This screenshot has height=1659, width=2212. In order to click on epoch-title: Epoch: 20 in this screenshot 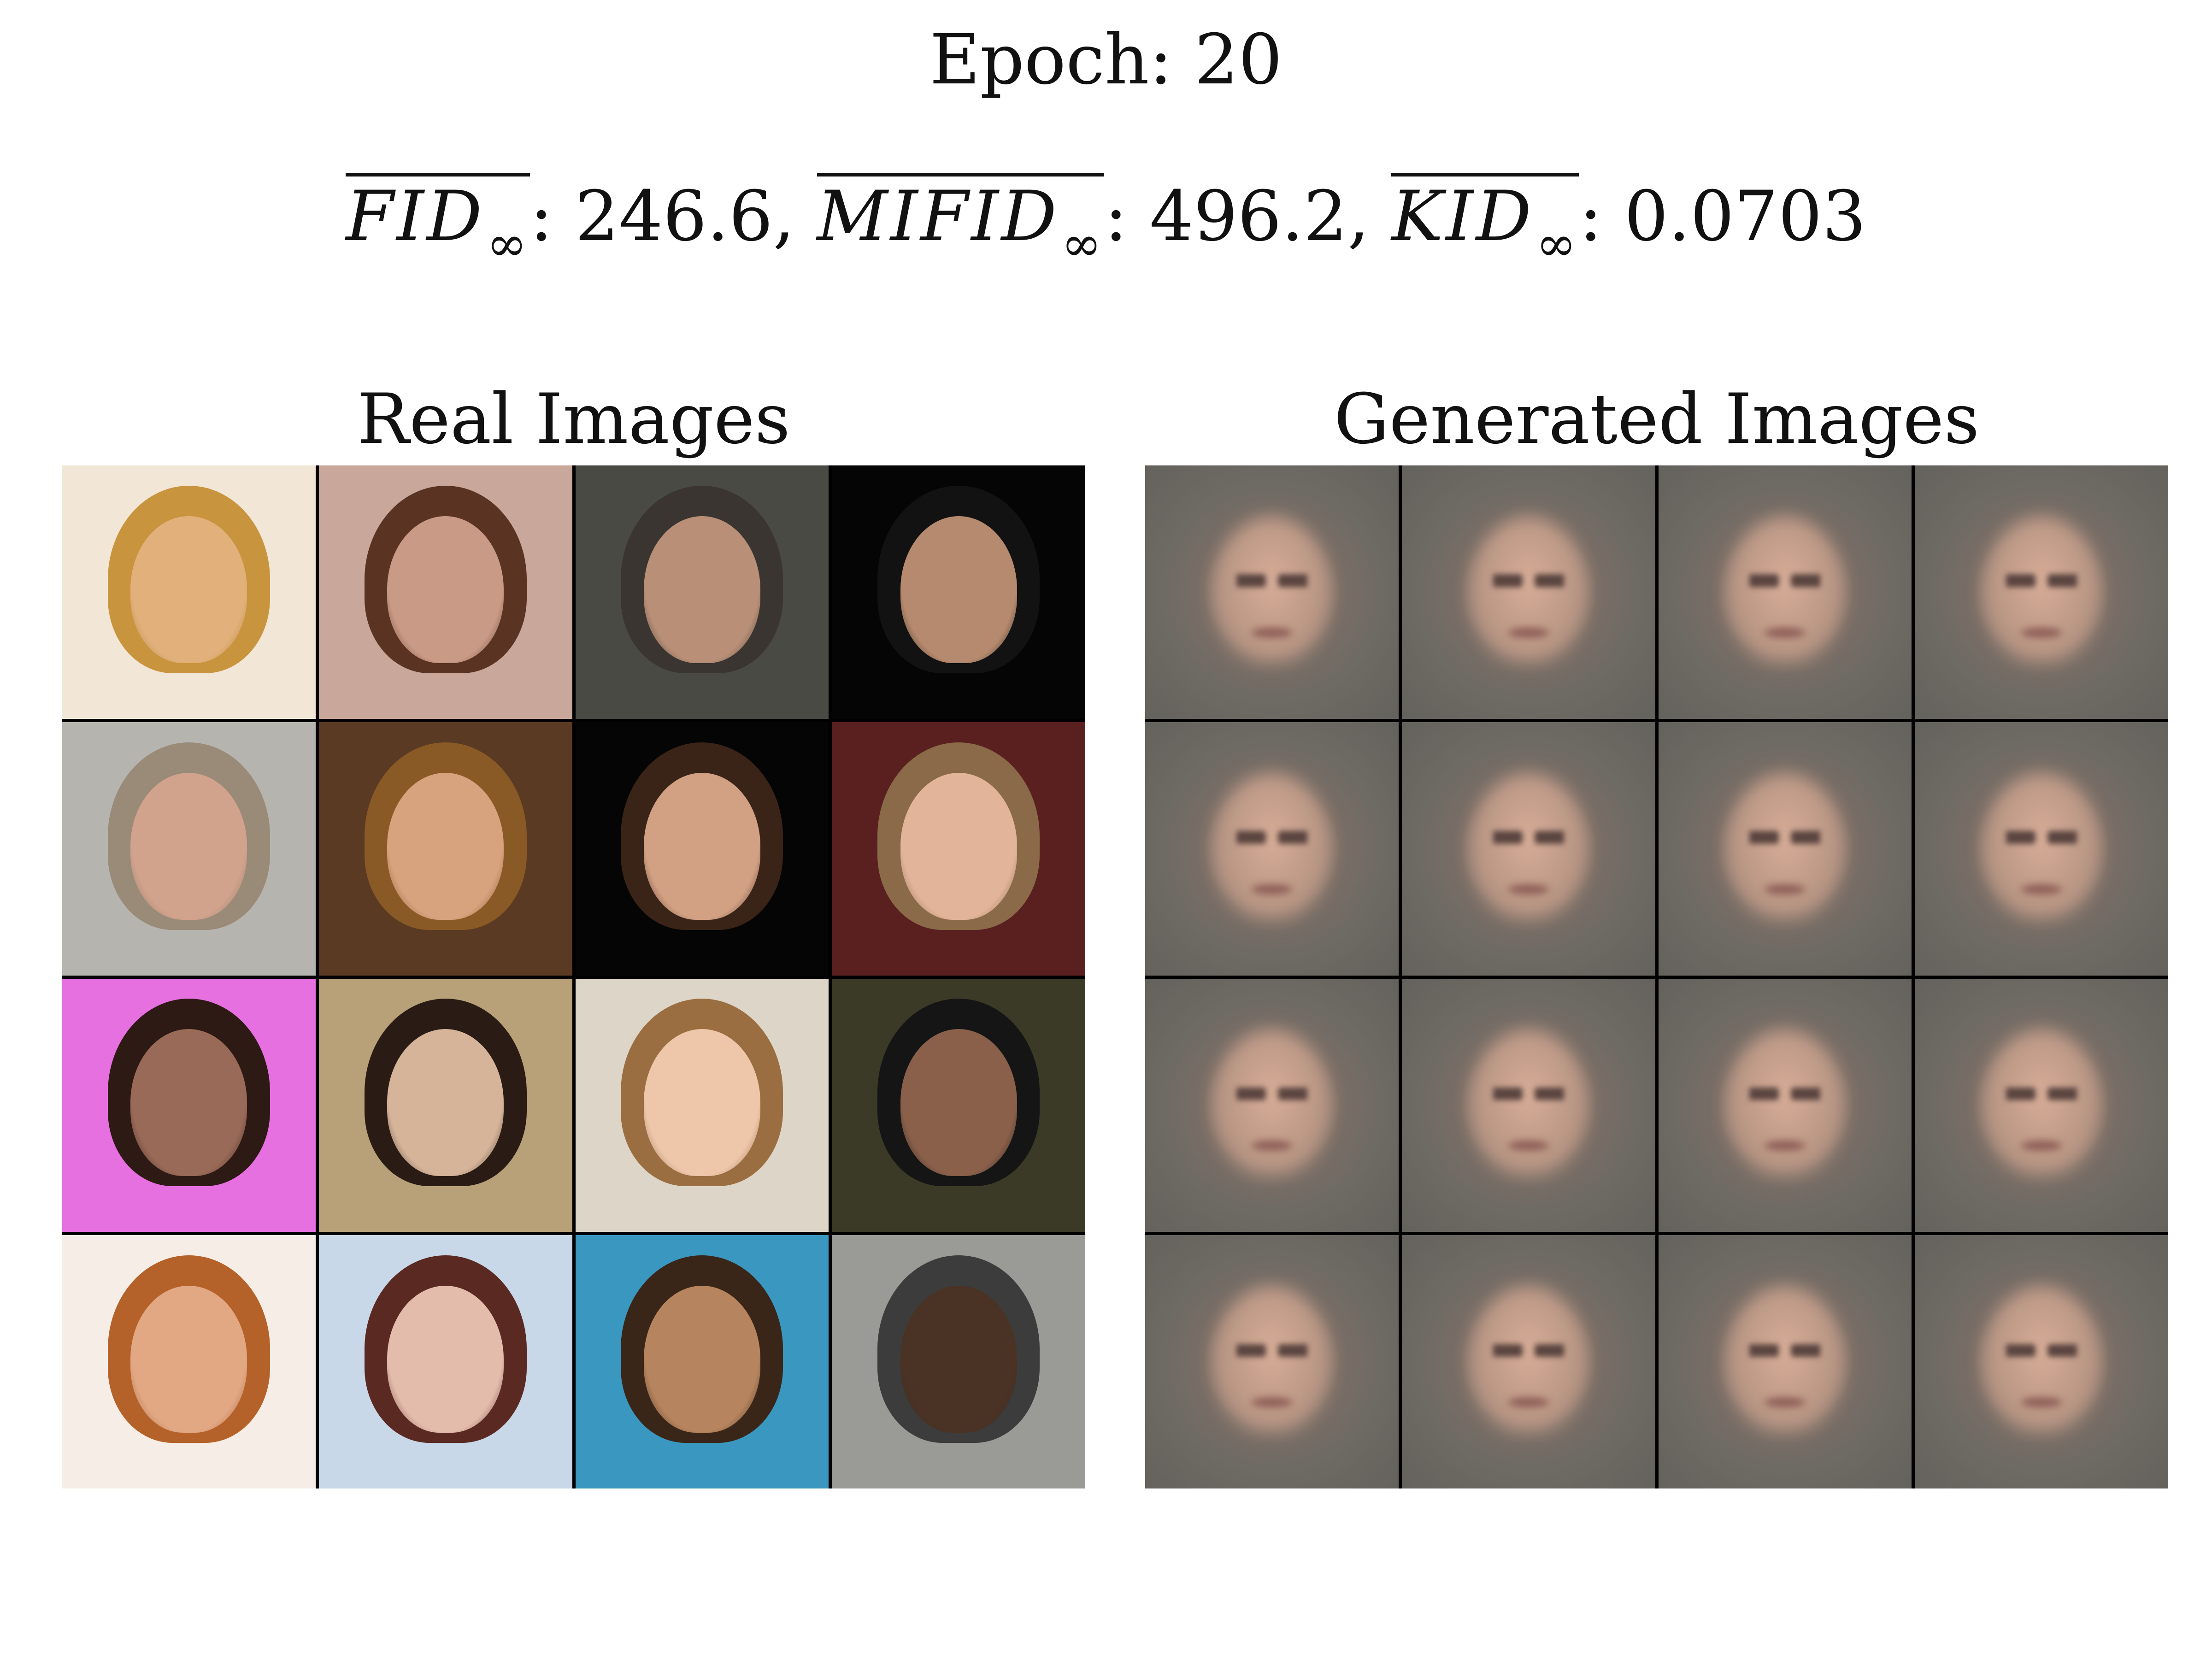, I will do `click(1106, 60)`.